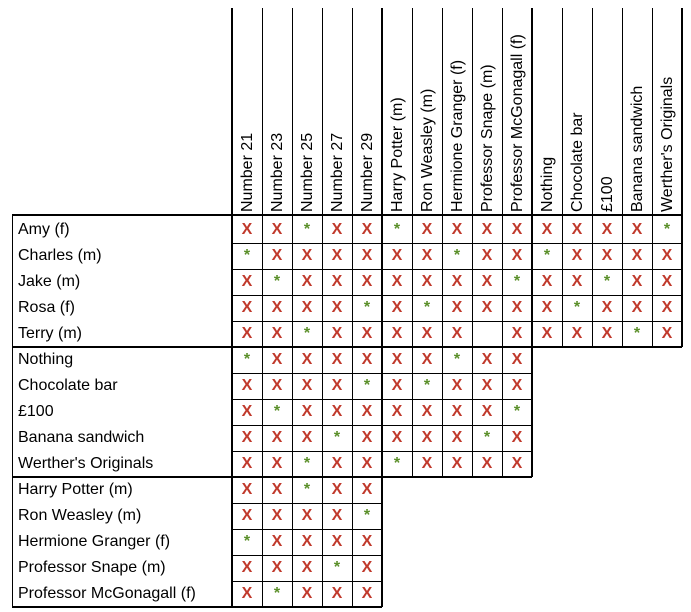 The width and height of the screenshot is (691, 612). Describe the element at coordinates (487, 334) in the screenshot. I see `grid-cell` at that location.